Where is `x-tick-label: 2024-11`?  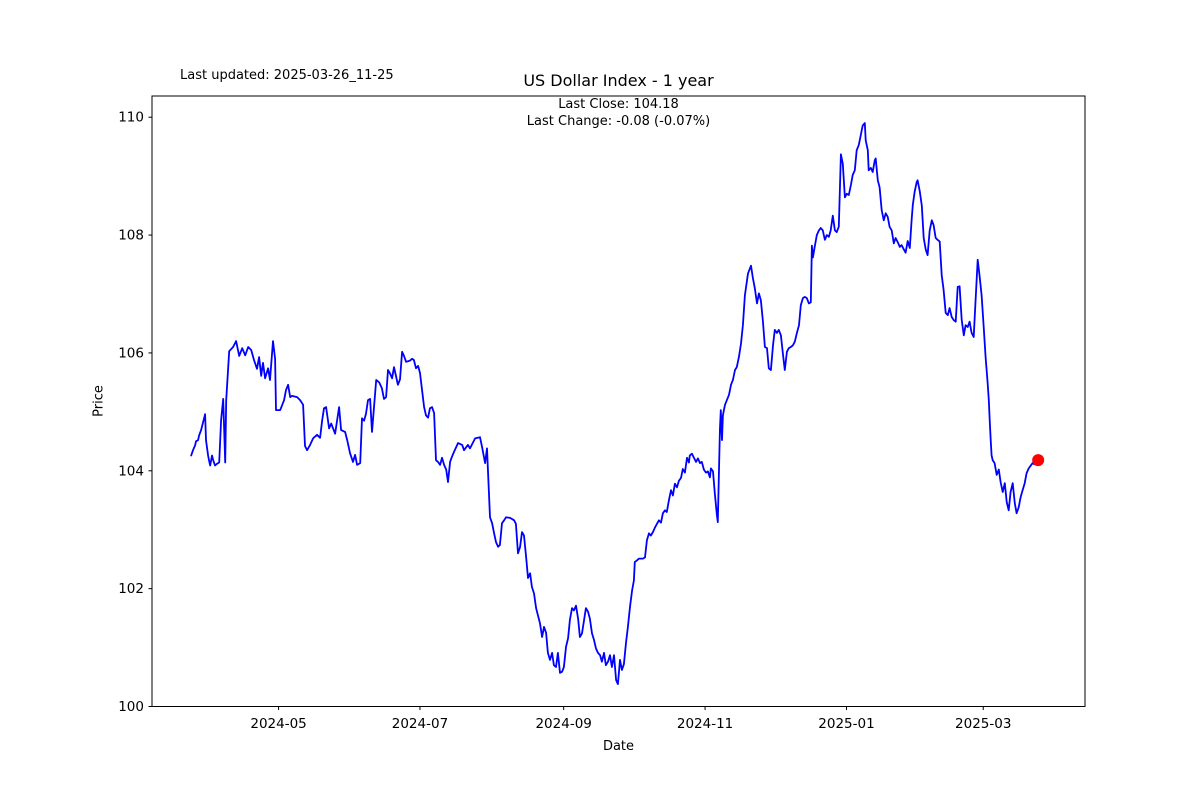
x-tick-label: 2024-11 is located at coordinates (705, 724).